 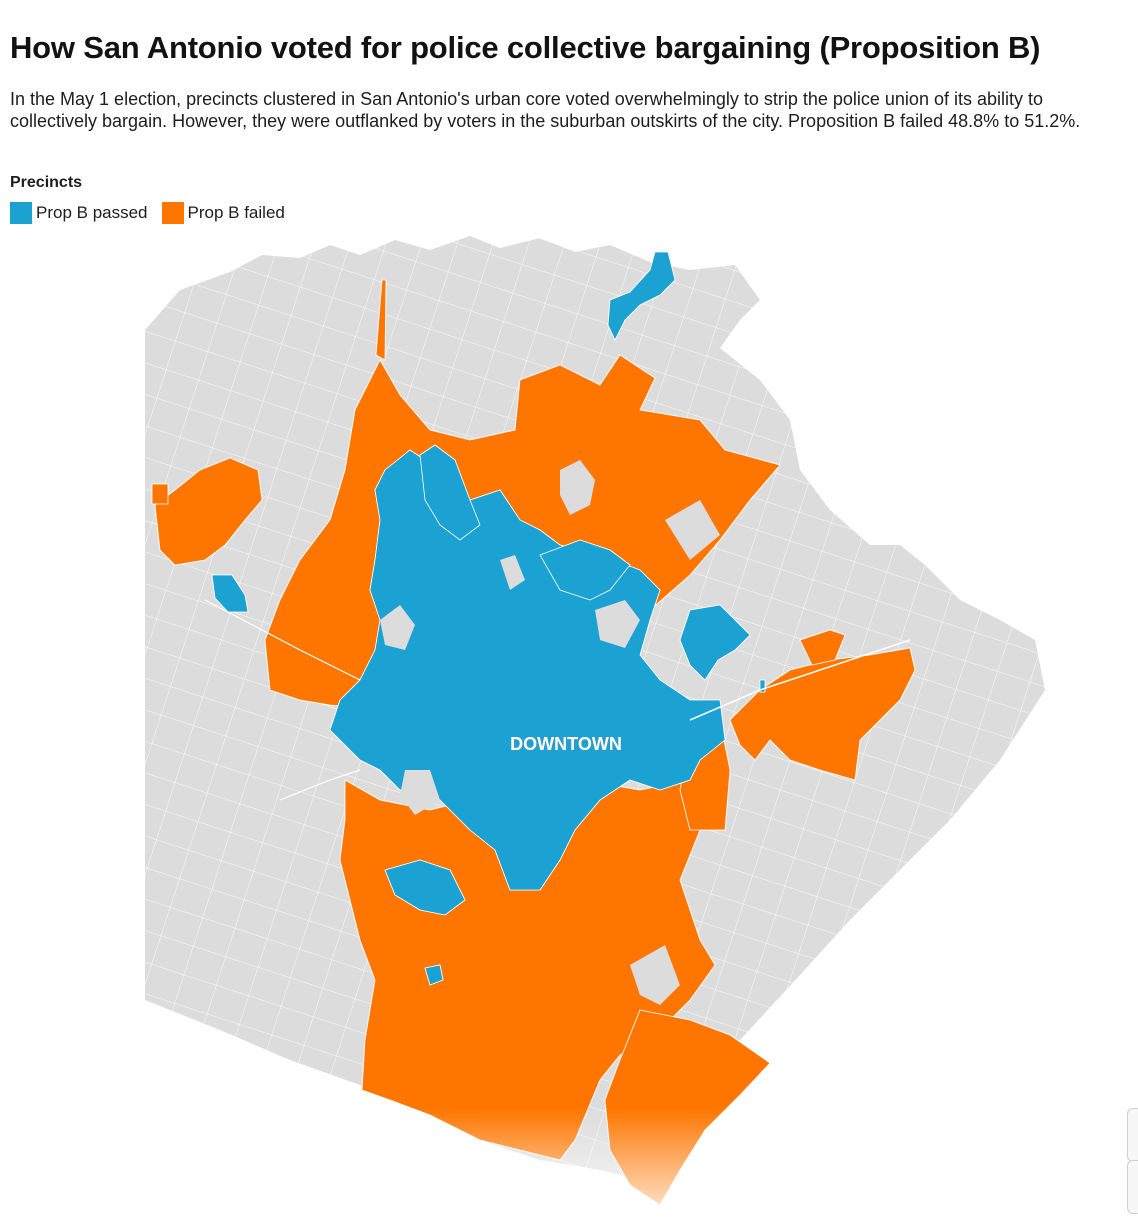 What do you see at coordinates (397, 627) in the screenshot?
I see `area-hole-west` at bounding box center [397, 627].